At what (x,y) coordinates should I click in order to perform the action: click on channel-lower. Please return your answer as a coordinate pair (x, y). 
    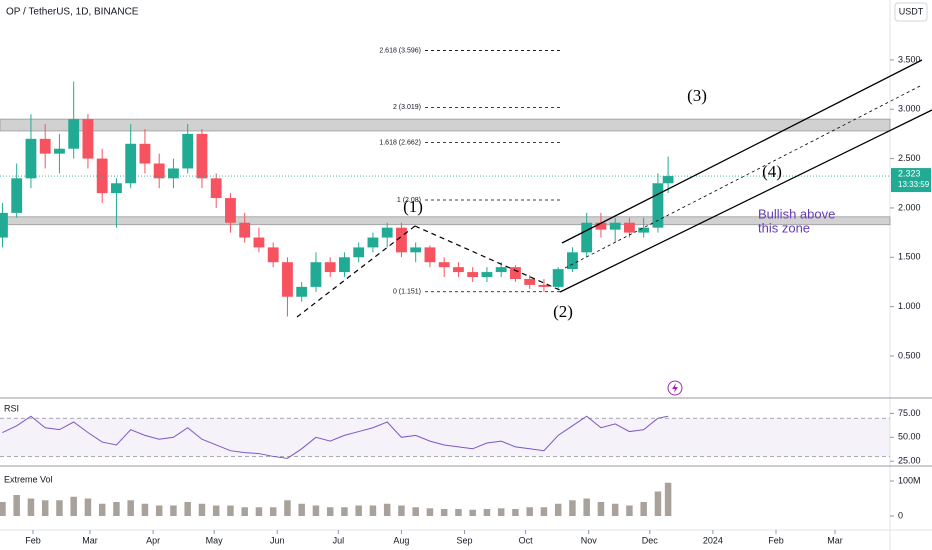
    Looking at the image, I should click on (745, 201).